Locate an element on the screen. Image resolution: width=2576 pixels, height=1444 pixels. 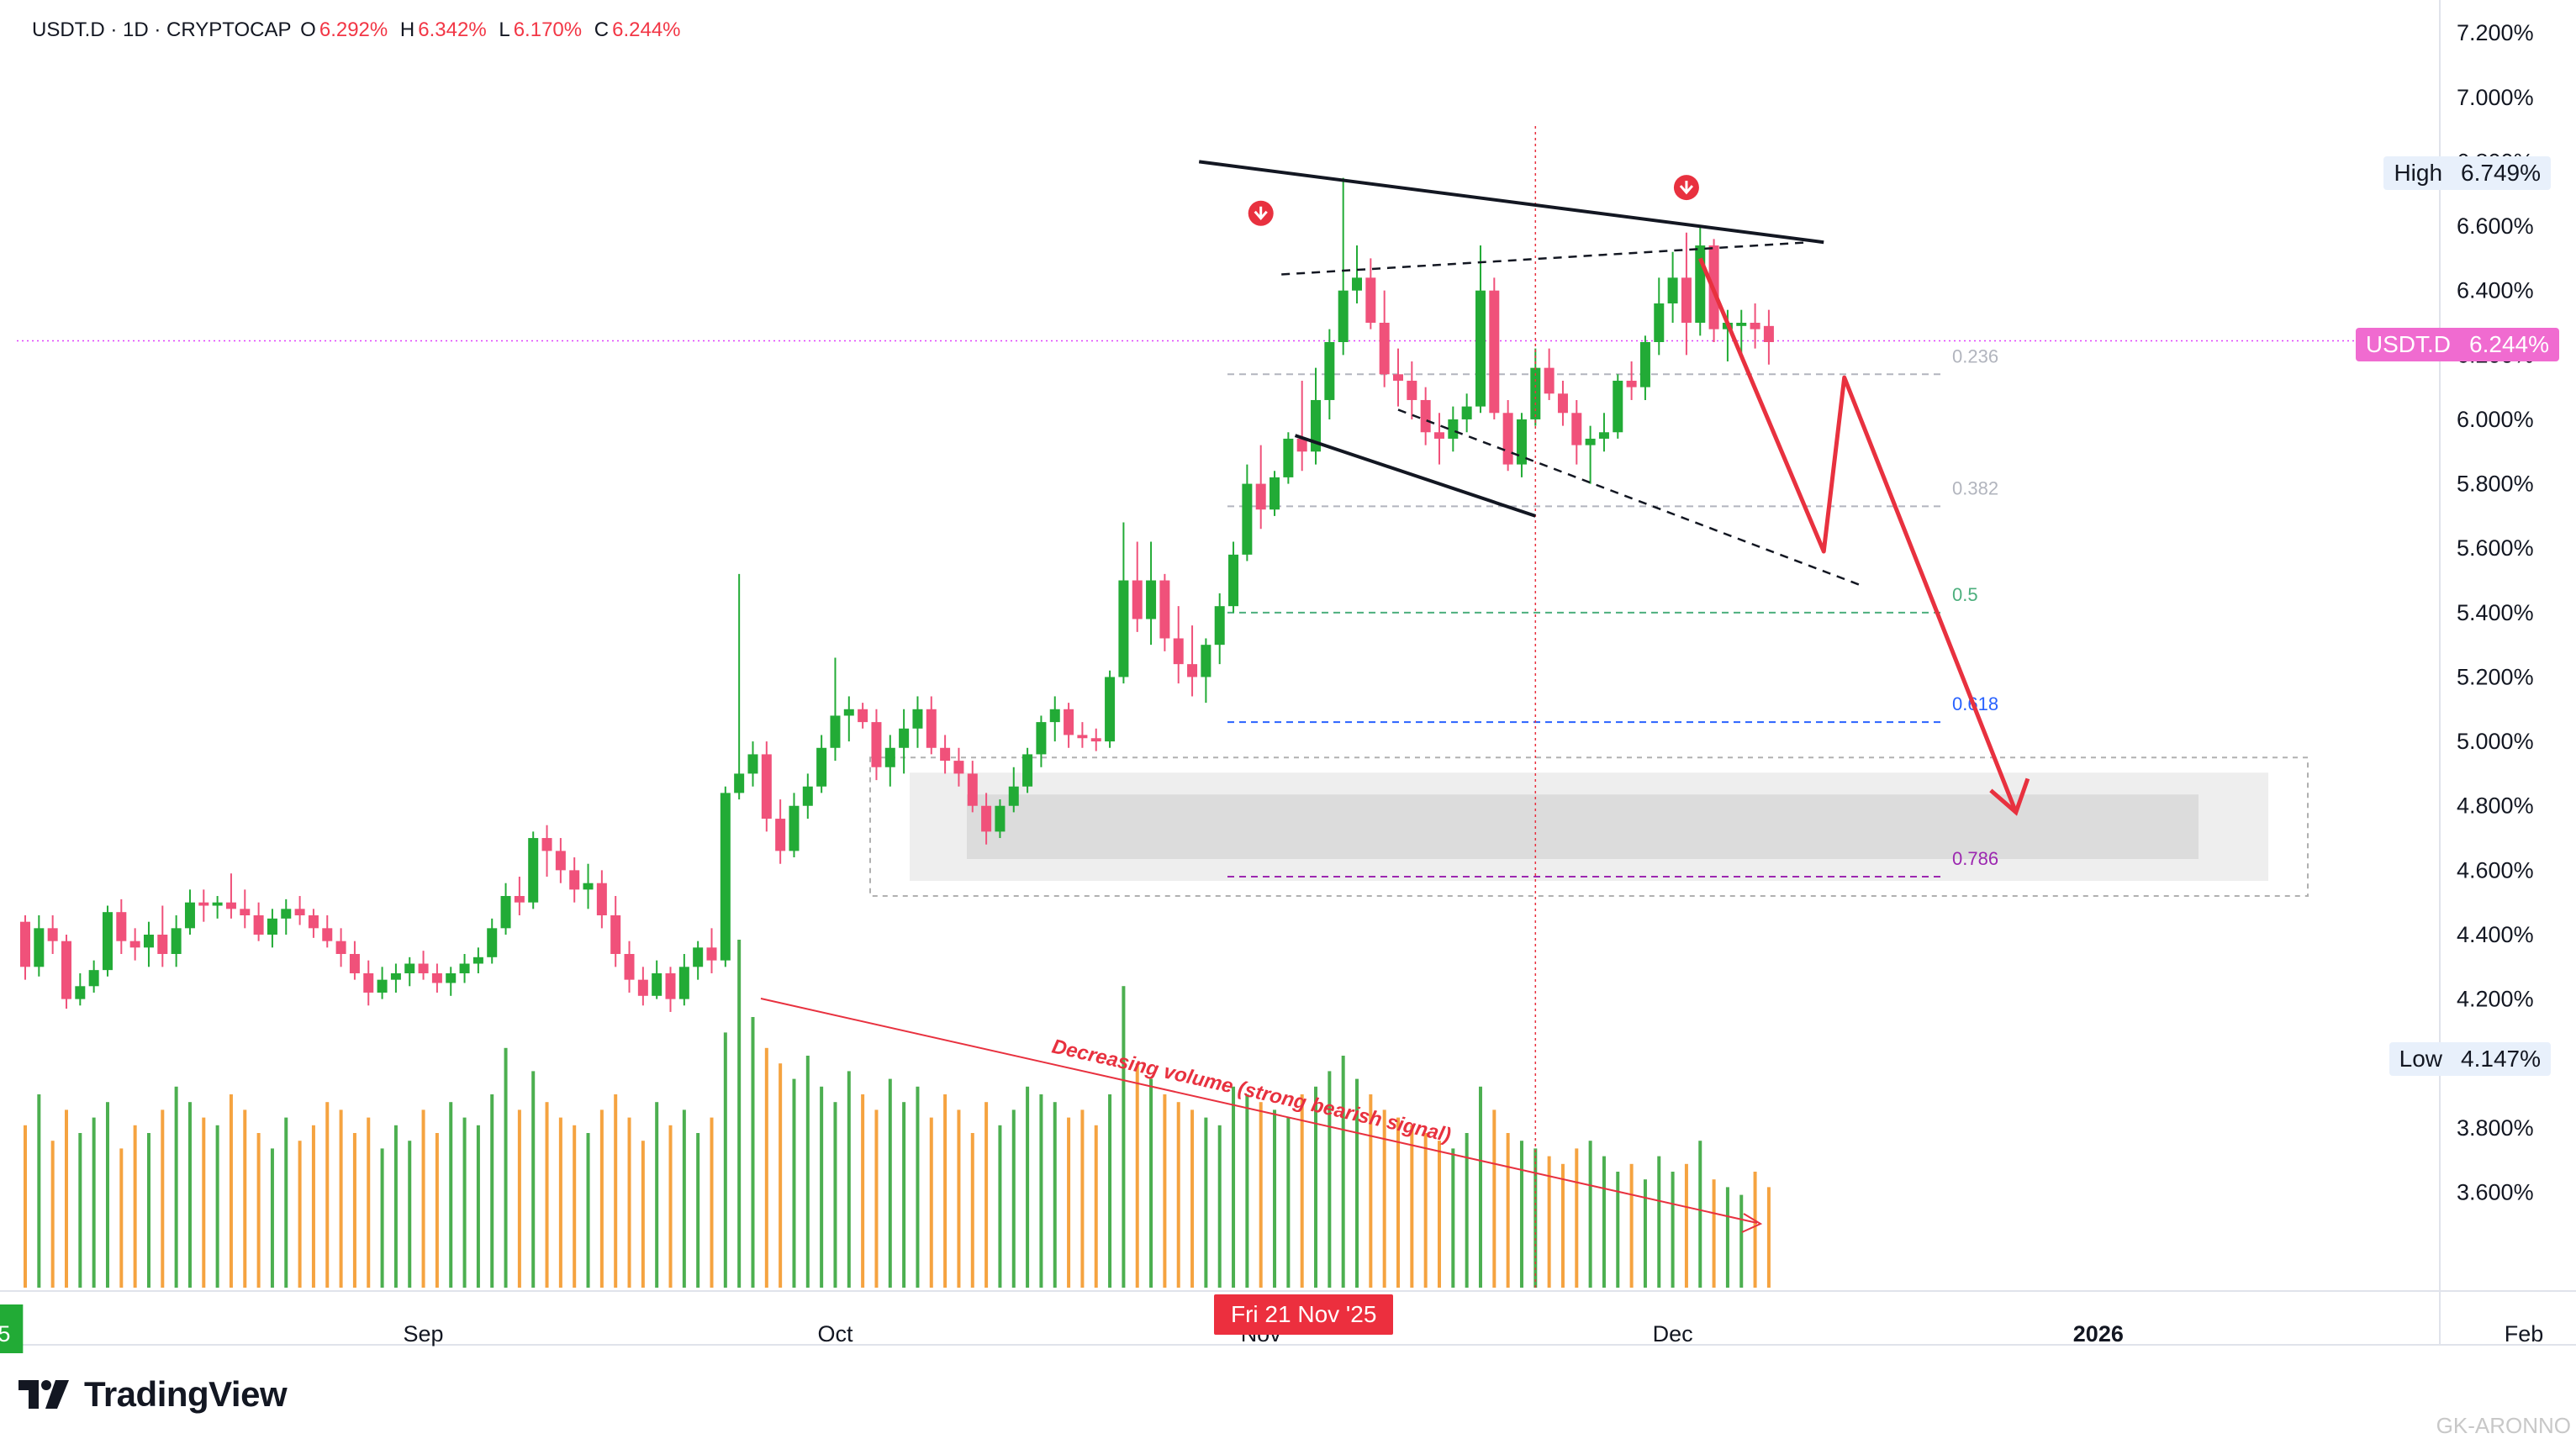
high-tag-value: 6.749% is located at coordinates (2501, 173).